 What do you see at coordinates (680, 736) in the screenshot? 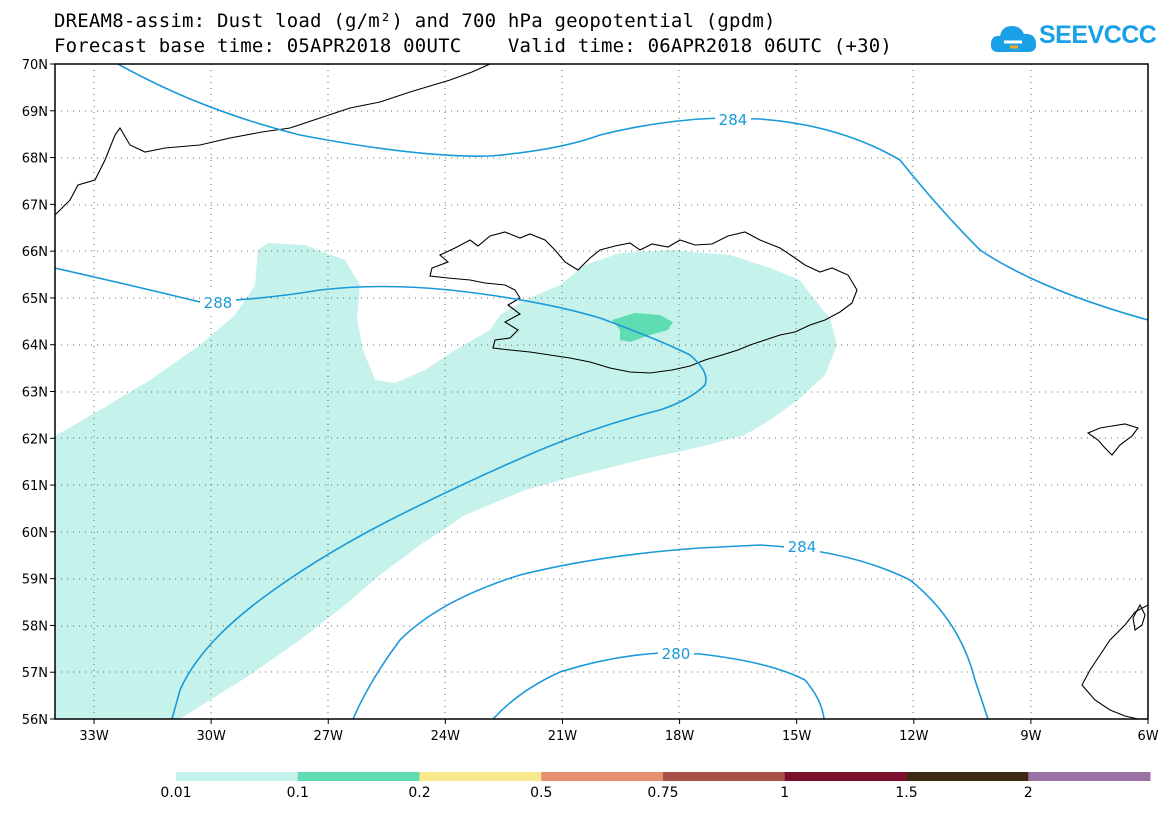
I see `lon-tick-label: 18W` at bounding box center [680, 736].